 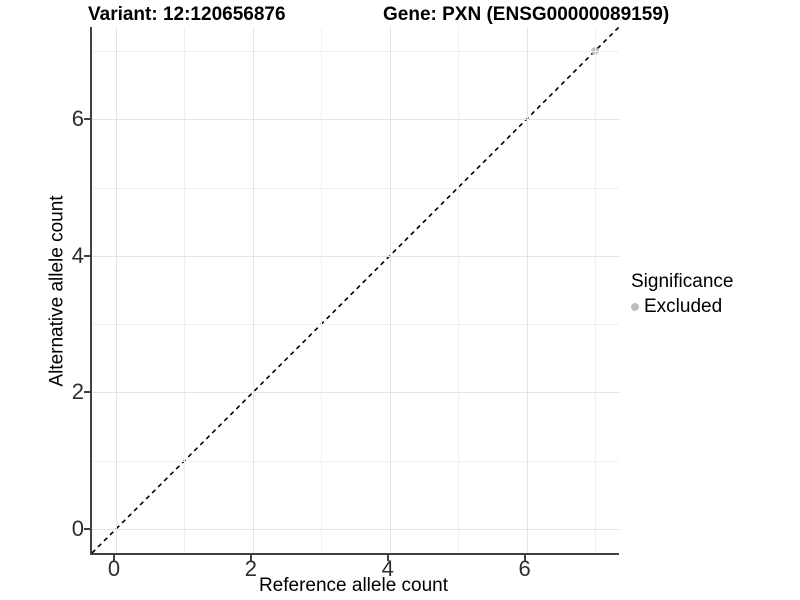 I want to click on x-axis-title: Reference allele count, so click(x=353, y=585).